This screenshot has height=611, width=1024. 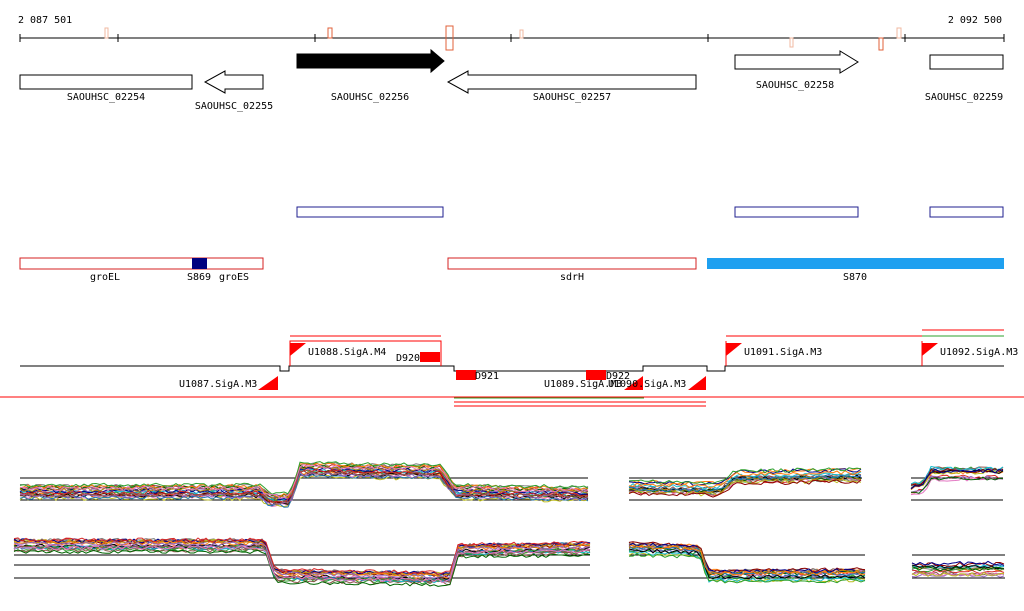 What do you see at coordinates (795, 85) in the screenshot?
I see `gene-label: SAOUHSC_02258` at bounding box center [795, 85].